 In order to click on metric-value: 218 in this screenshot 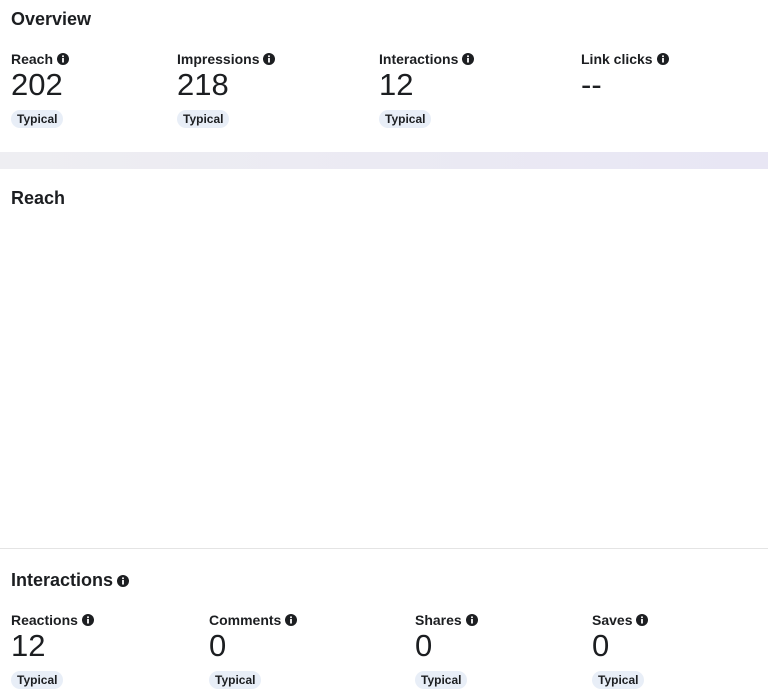, I will do `click(203, 84)`.